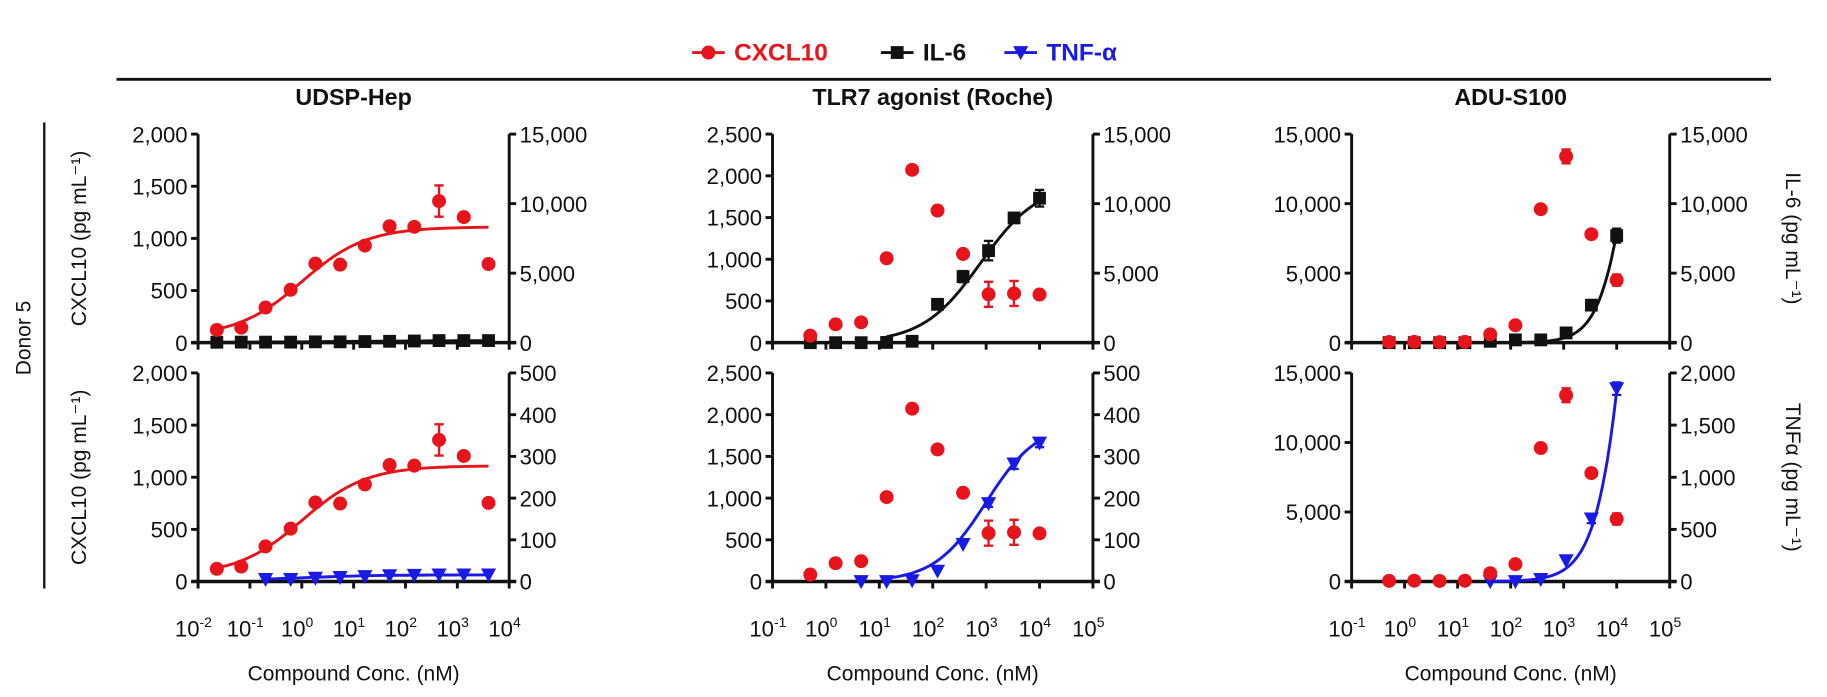  Describe the element at coordinates (1121, 415) in the screenshot. I see `y-tick-label-right: 400` at that location.